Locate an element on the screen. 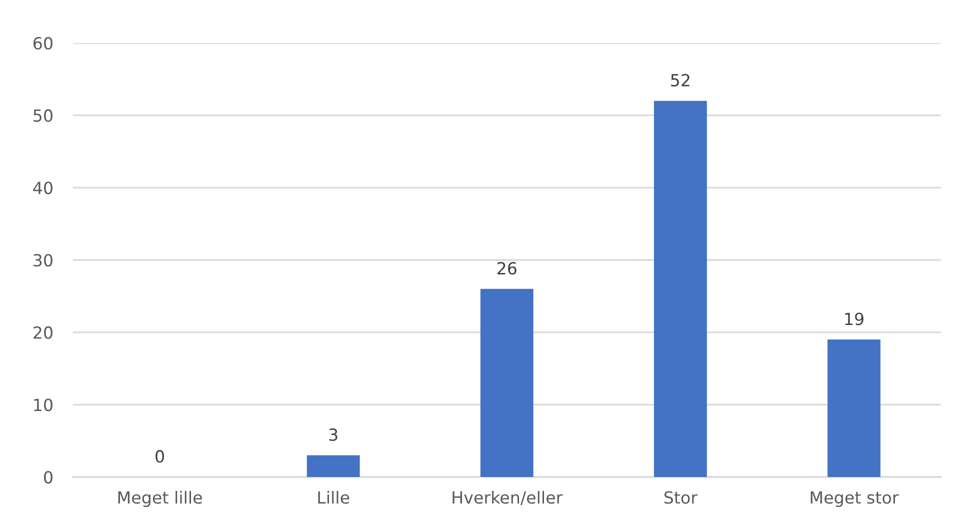 The image size is (958, 530). x-tick-label: Hverken/eller is located at coordinates (507, 498).